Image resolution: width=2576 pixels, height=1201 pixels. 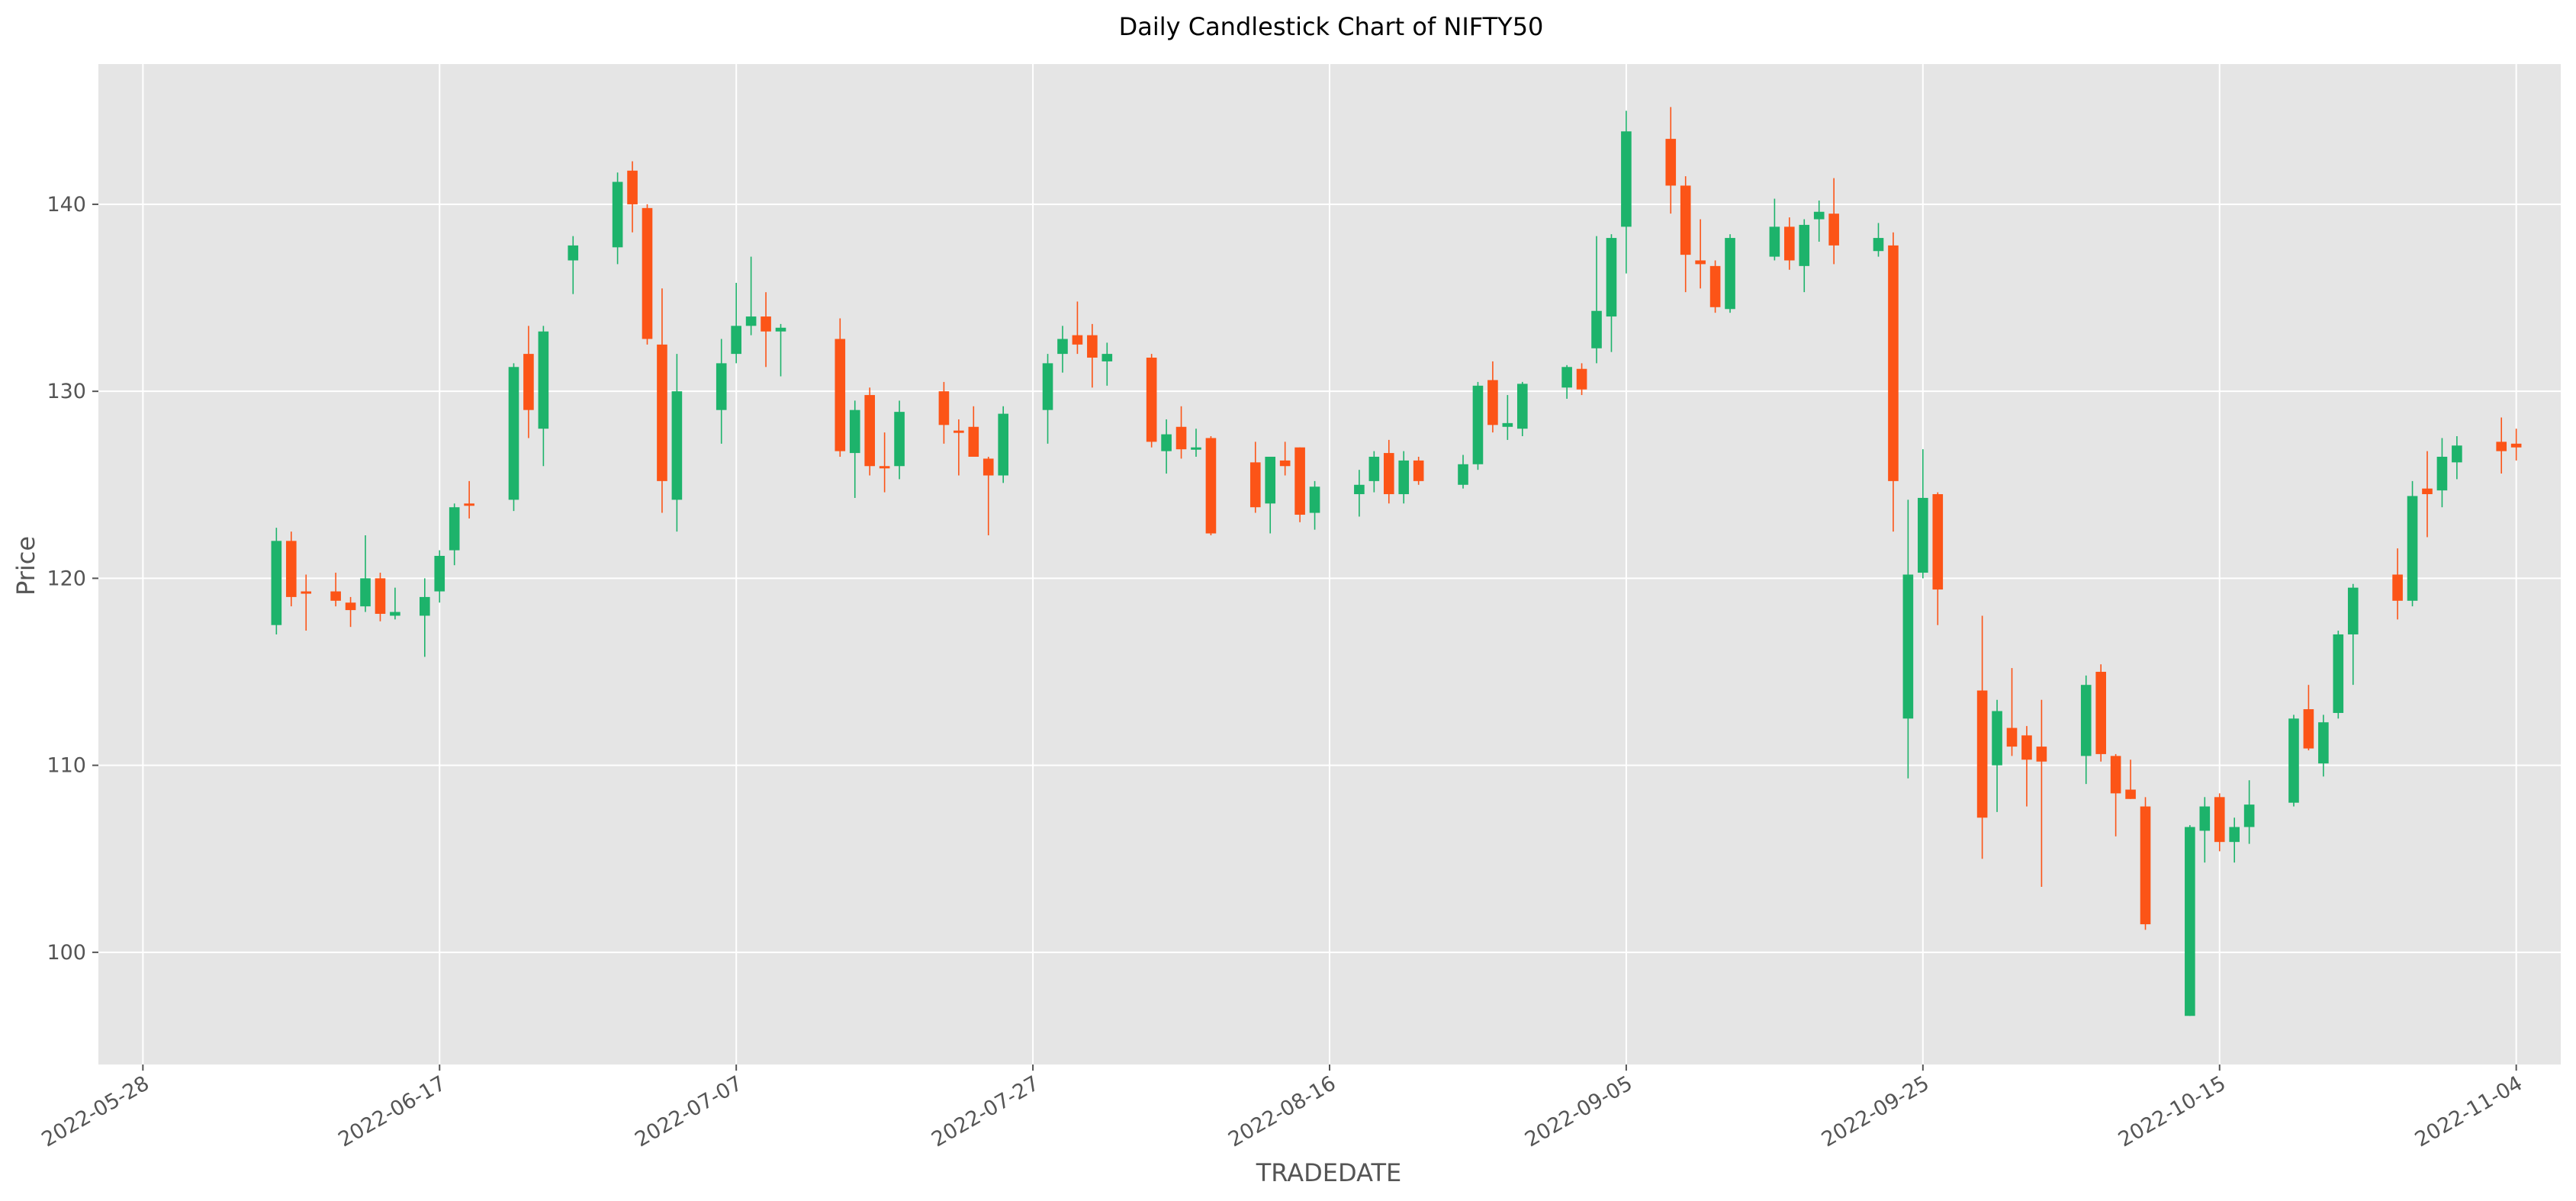 I want to click on y-tick-label: 100, so click(x=66, y=953).